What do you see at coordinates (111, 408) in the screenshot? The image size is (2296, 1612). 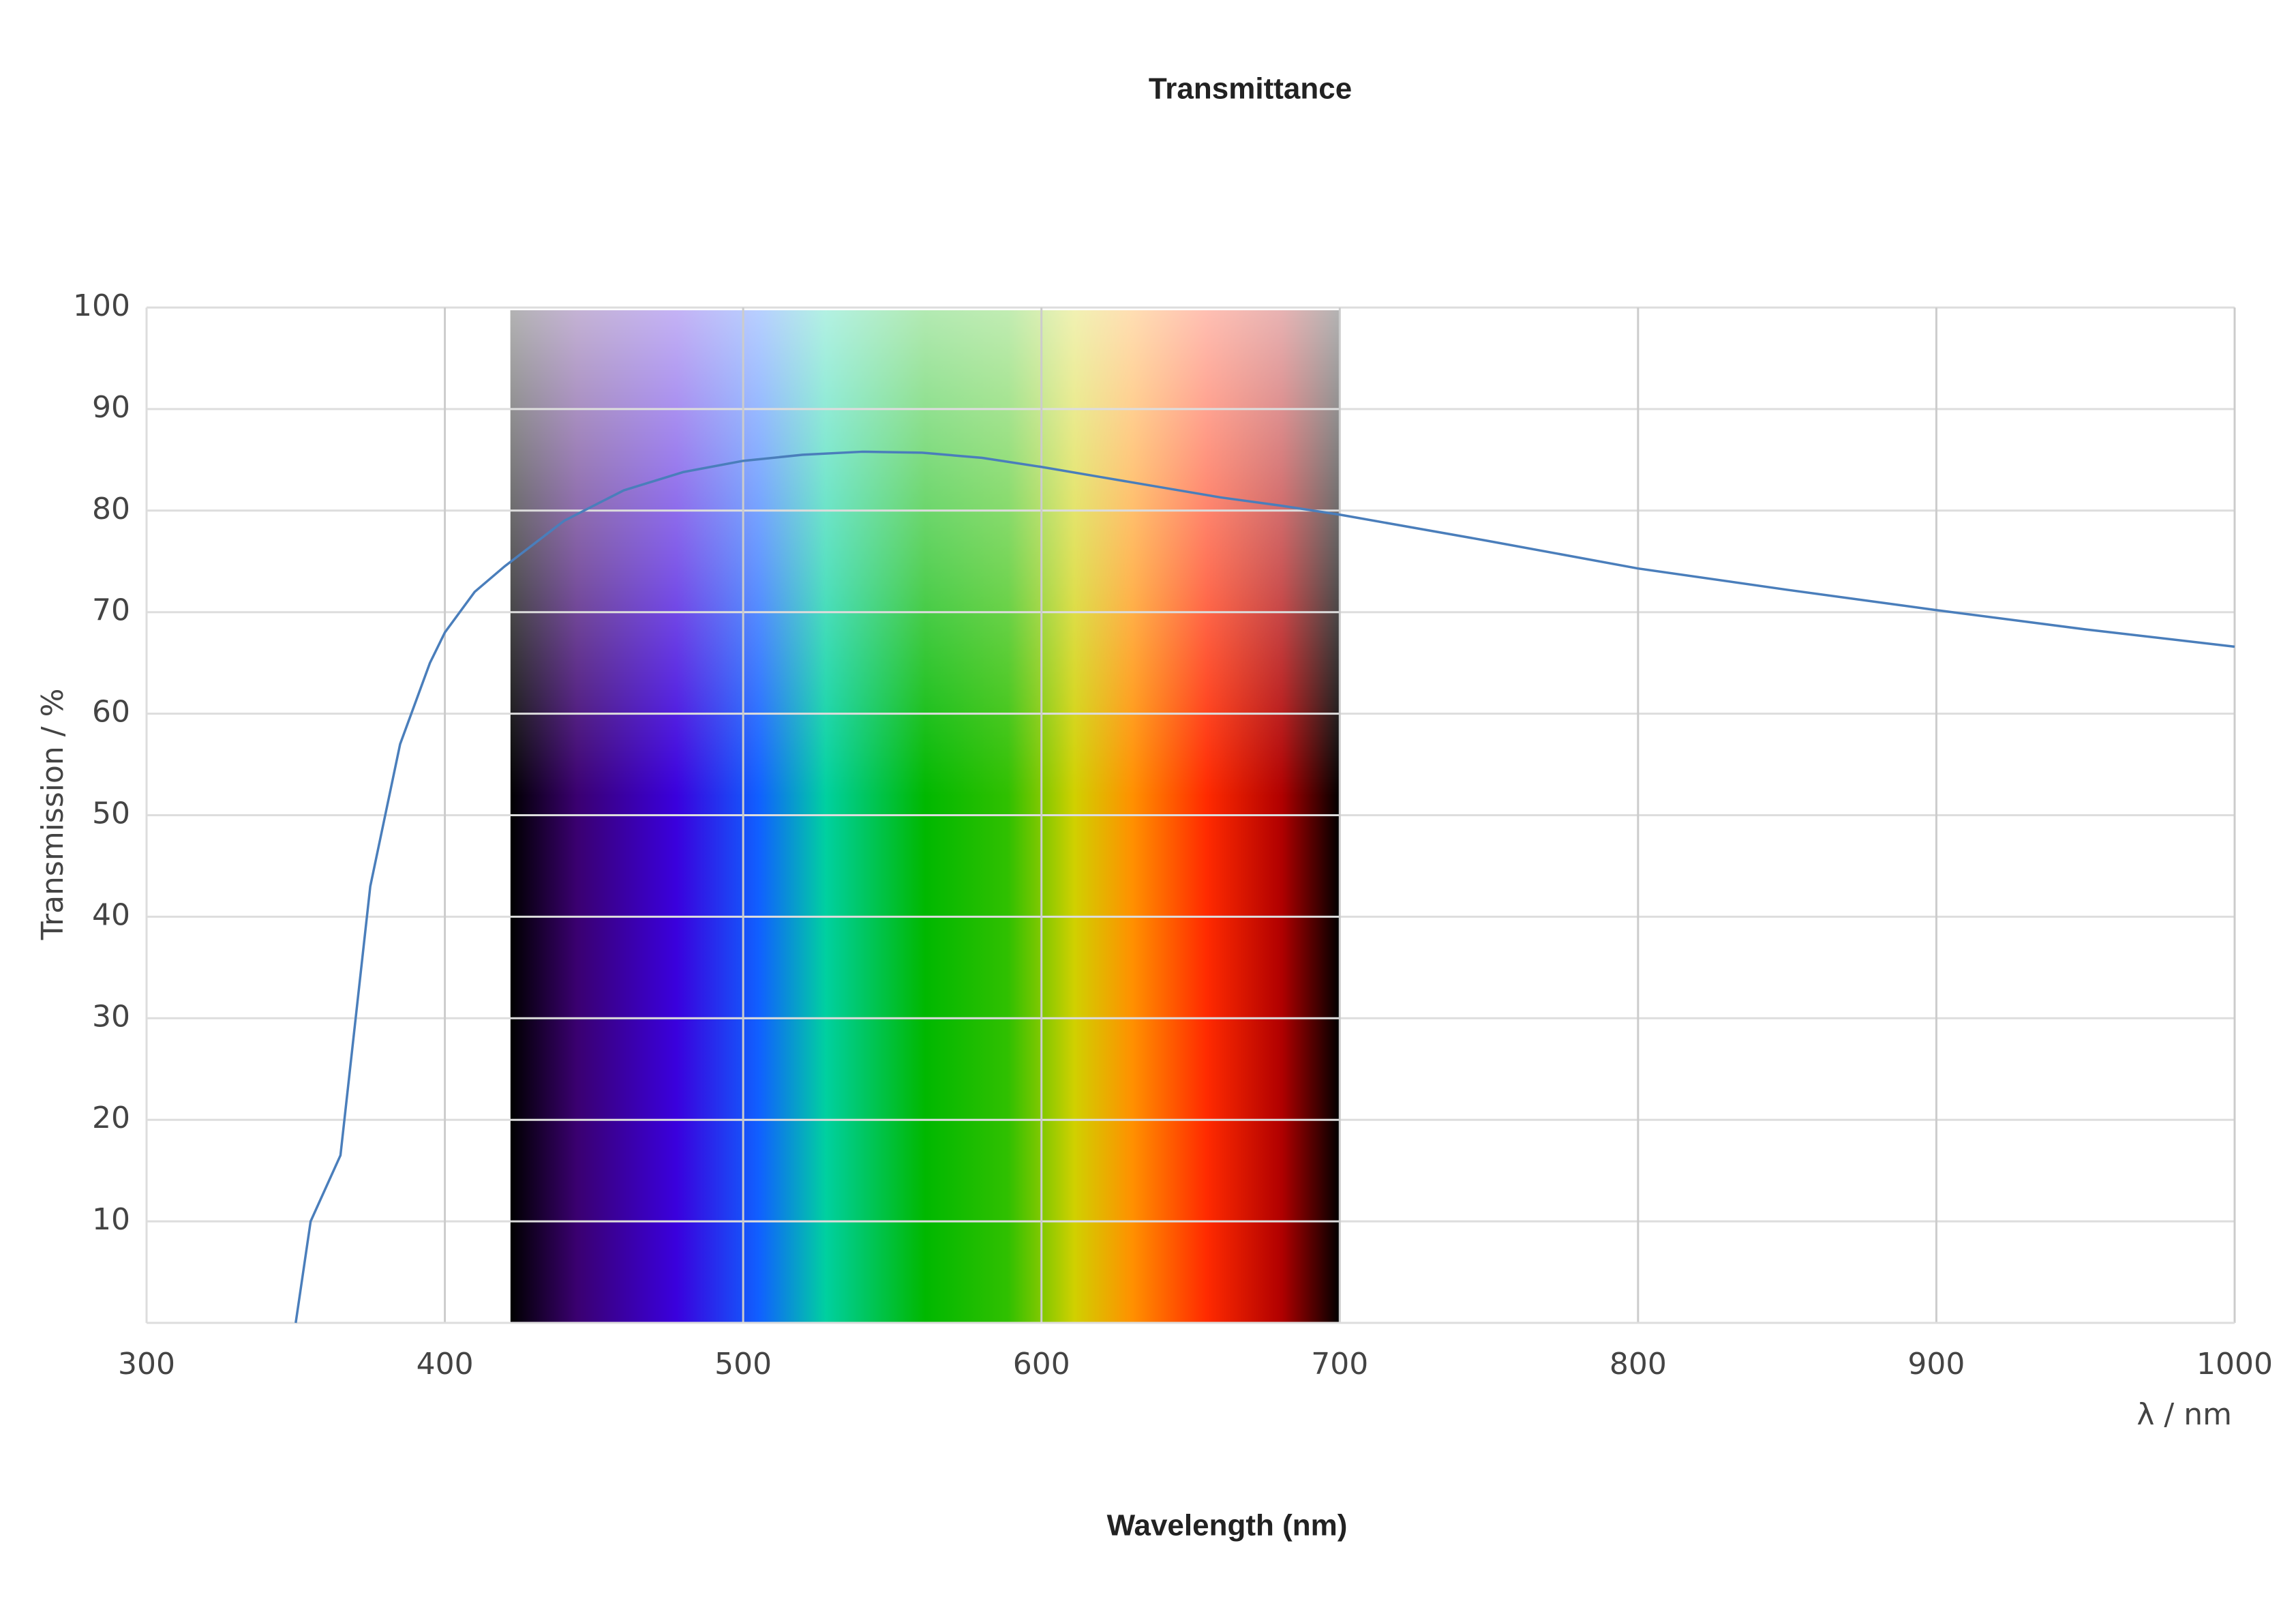 I see `y-tick-label: 90` at bounding box center [111, 408].